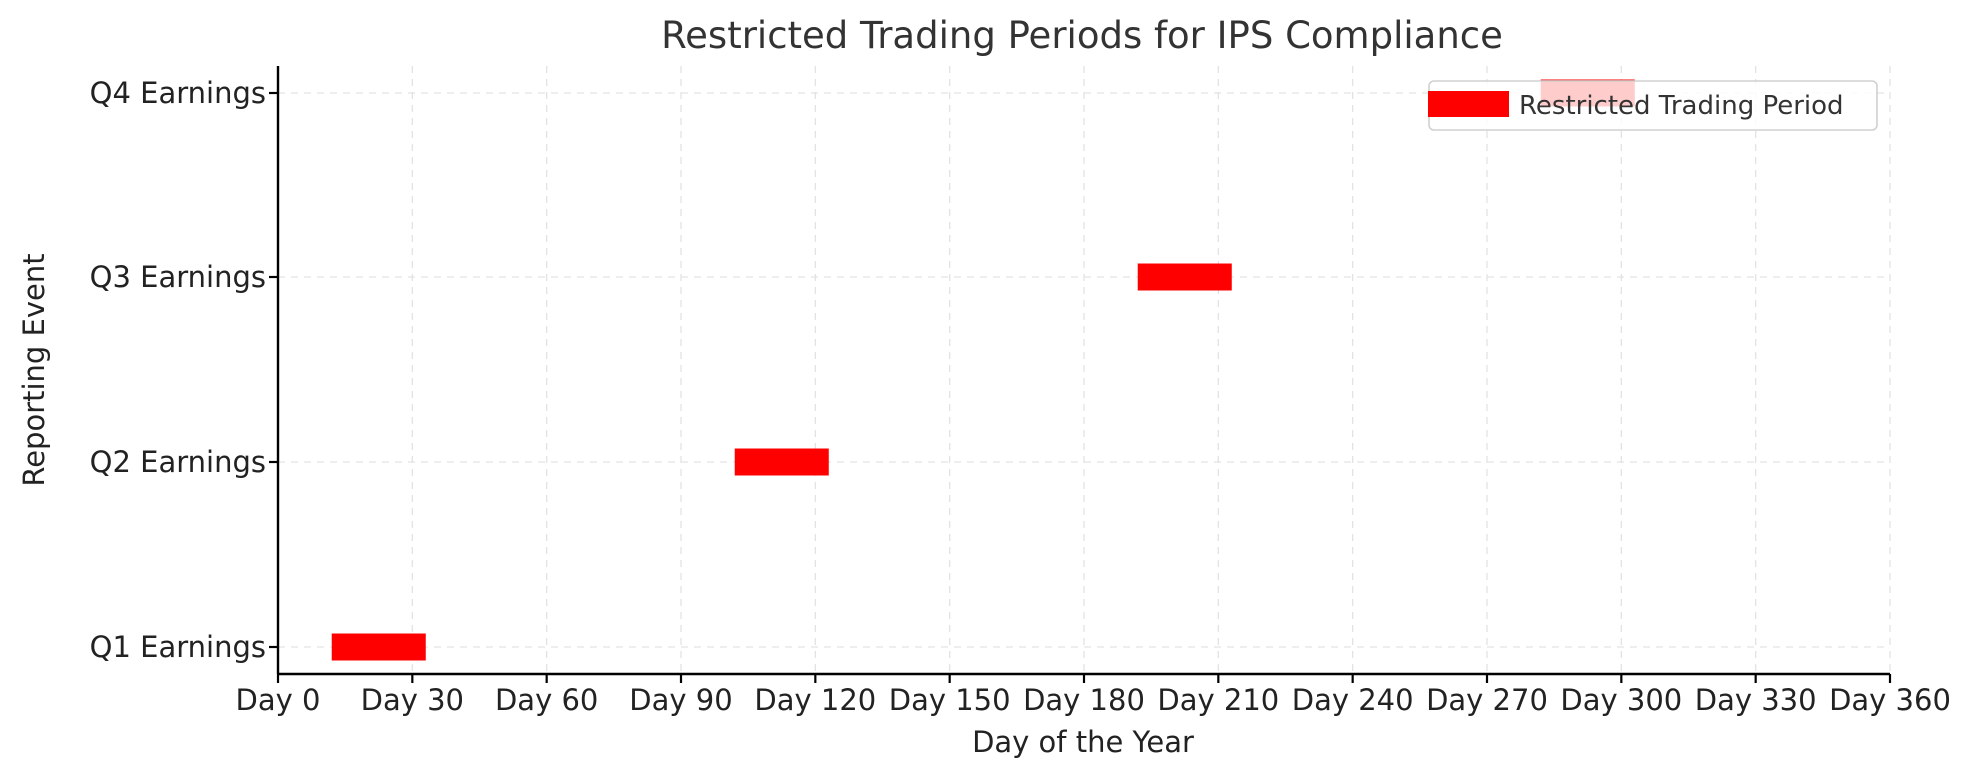  What do you see at coordinates (781, 462) in the screenshot?
I see `bar-q2-earnings` at bounding box center [781, 462].